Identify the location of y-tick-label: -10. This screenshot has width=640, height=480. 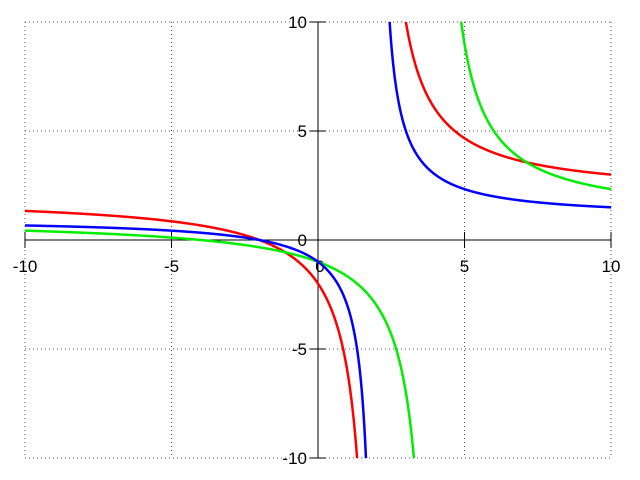
(294, 458).